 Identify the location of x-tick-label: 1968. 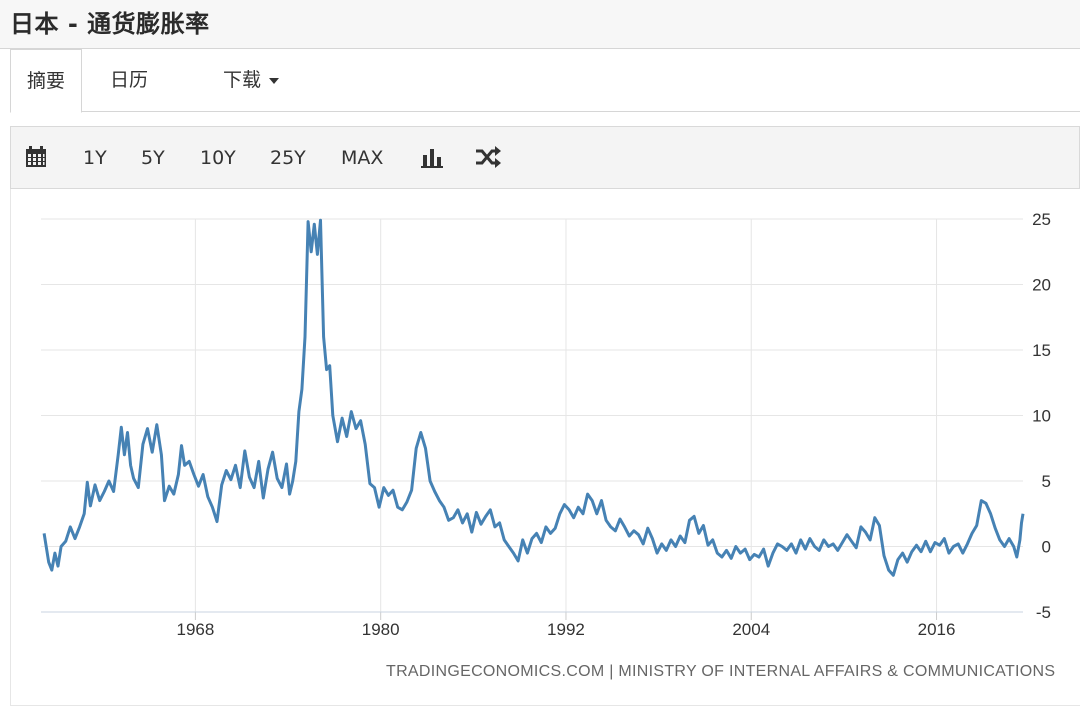
(195, 629).